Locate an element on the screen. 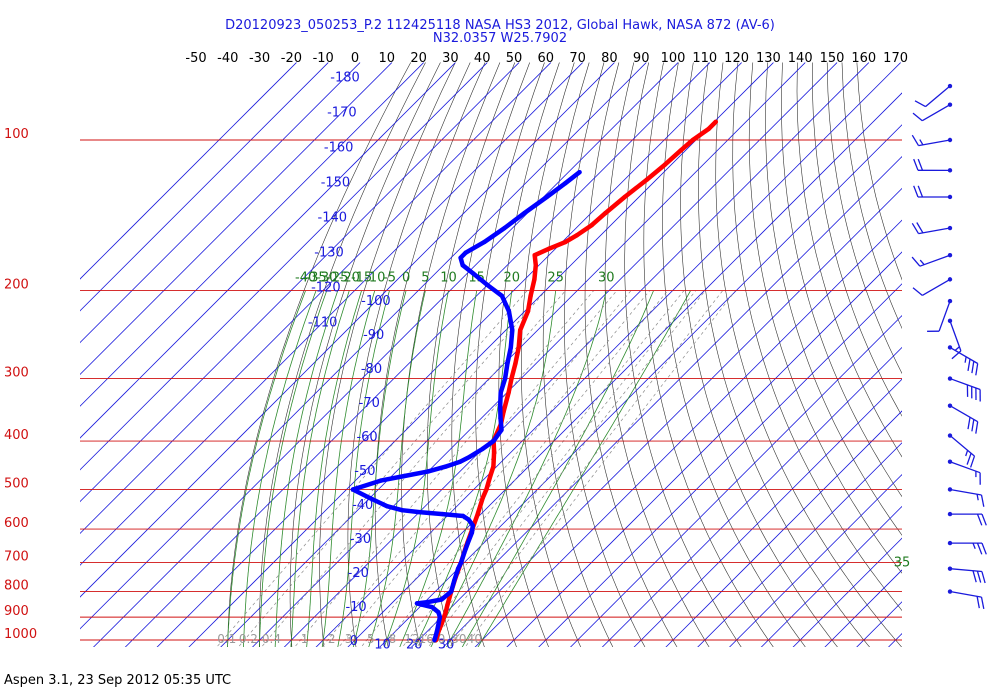  temperature-tick-label: -20 is located at coordinates (291, 58).